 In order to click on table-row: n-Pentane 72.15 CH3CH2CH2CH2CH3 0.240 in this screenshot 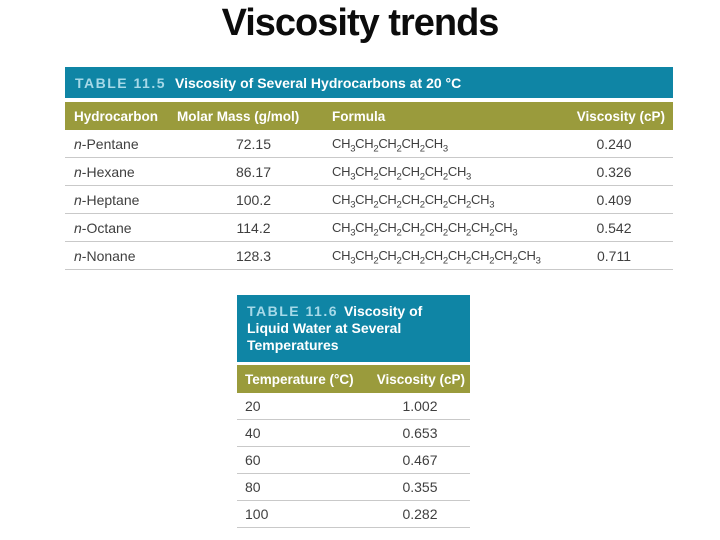, I will do `click(369, 144)`.